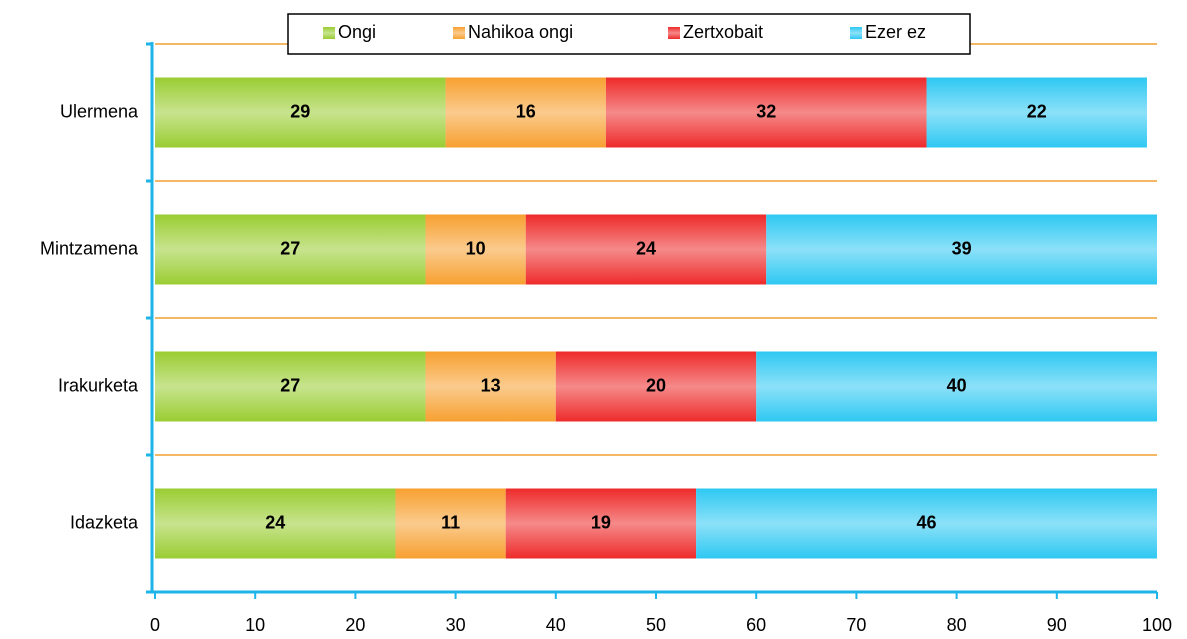  What do you see at coordinates (355, 625) in the screenshot?
I see `x-tick-label: 20` at bounding box center [355, 625].